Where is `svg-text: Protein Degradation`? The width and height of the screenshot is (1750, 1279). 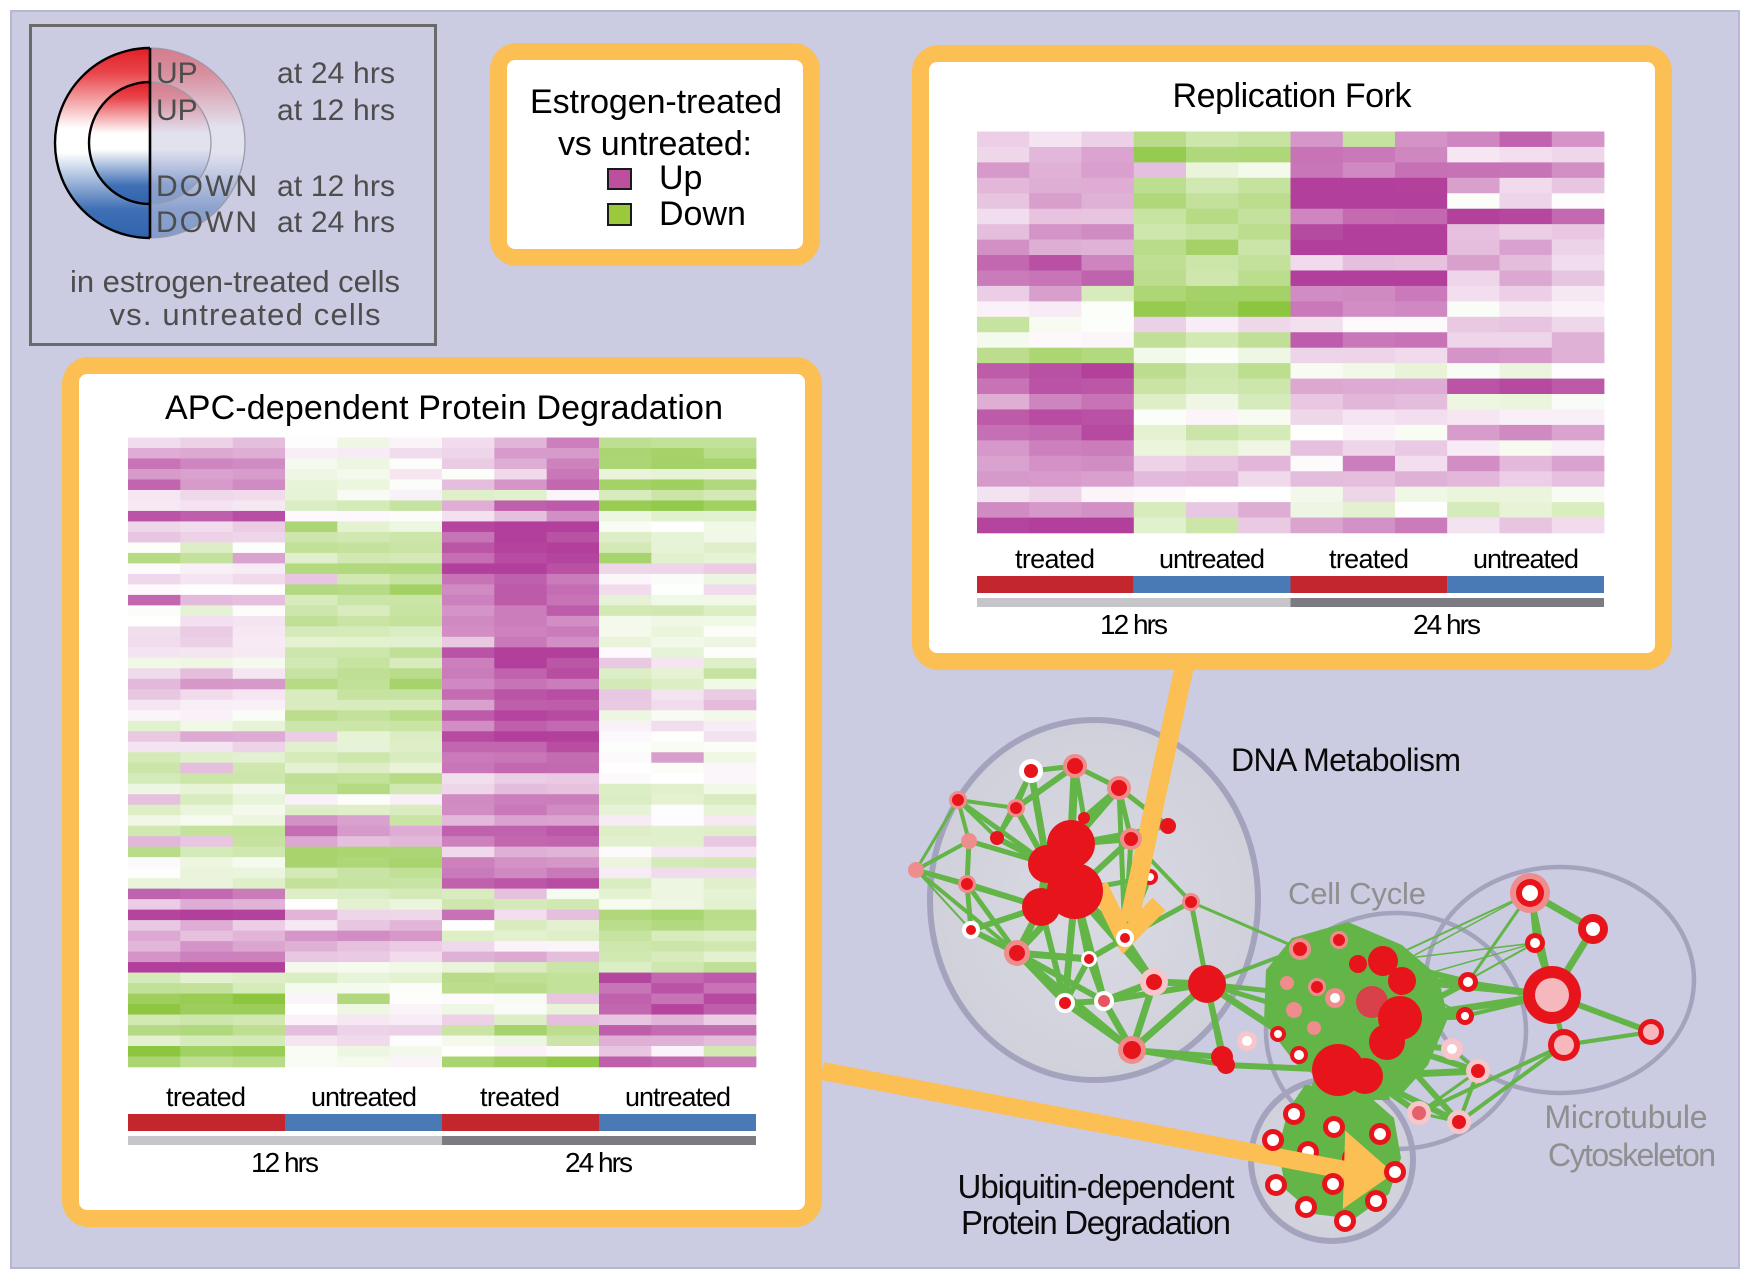 svg-text: Protein Degradation is located at coordinates (1096, 1222).